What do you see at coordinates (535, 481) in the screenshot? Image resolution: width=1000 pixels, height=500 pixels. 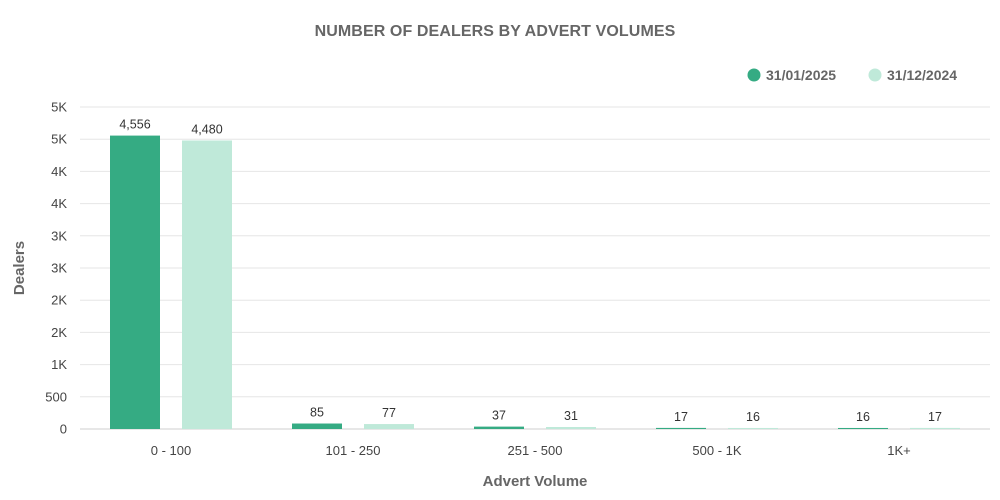 I see `x-axis-title: Advert Volume` at bounding box center [535, 481].